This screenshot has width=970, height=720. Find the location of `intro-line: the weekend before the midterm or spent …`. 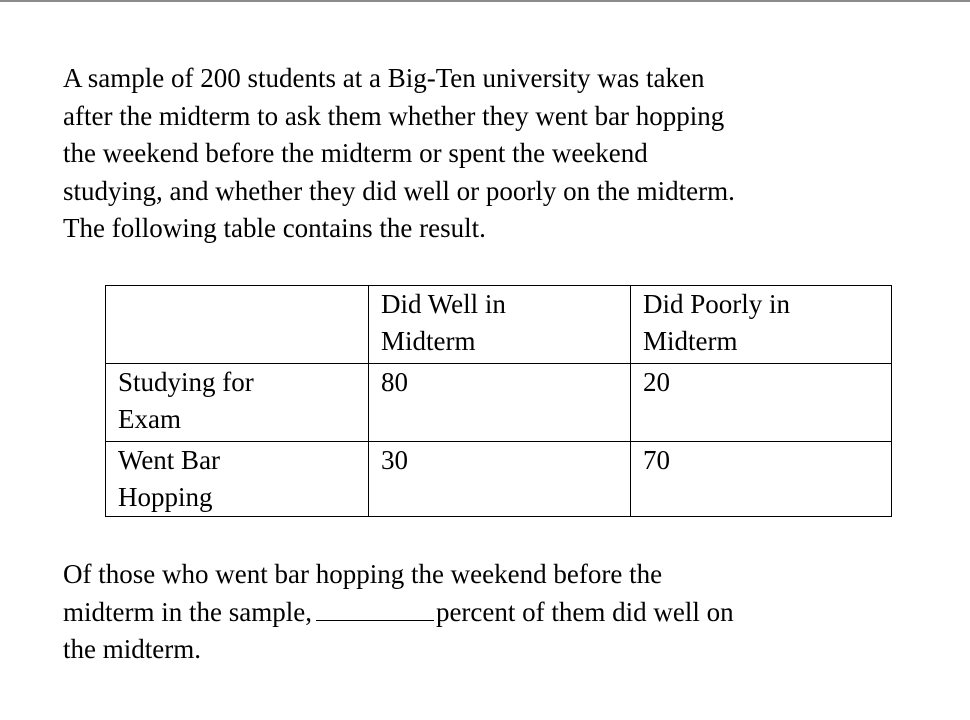

intro-line: the weekend before the midterm or spent … is located at coordinates (355, 153).